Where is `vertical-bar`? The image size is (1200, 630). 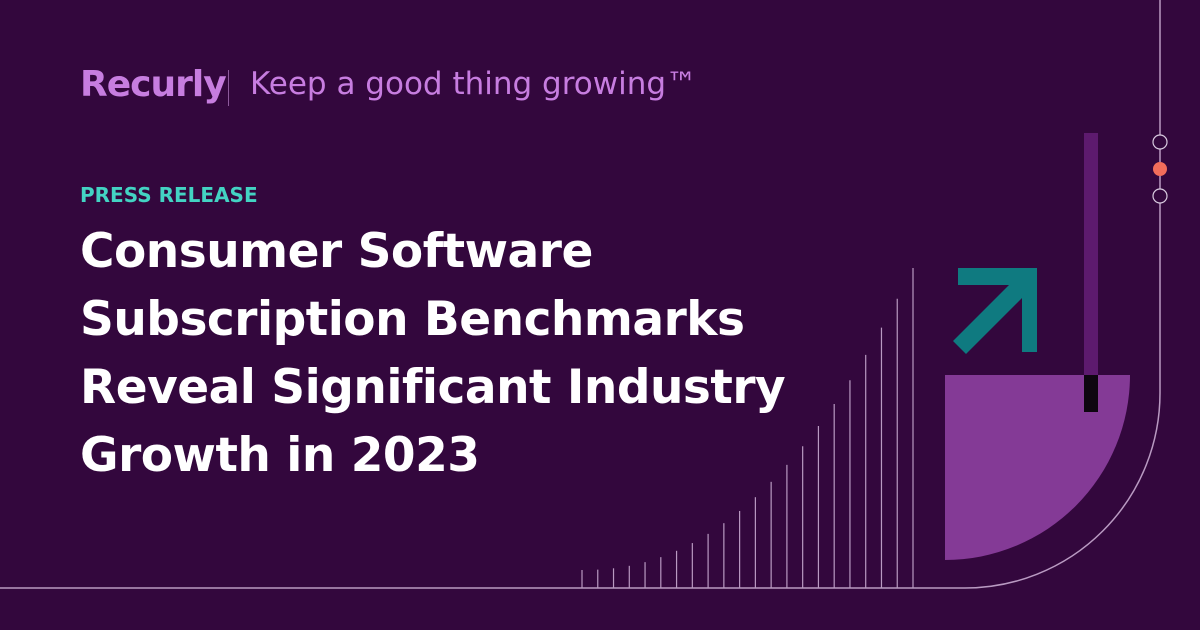
vertical-bar is located at coordinates (1091, 254).